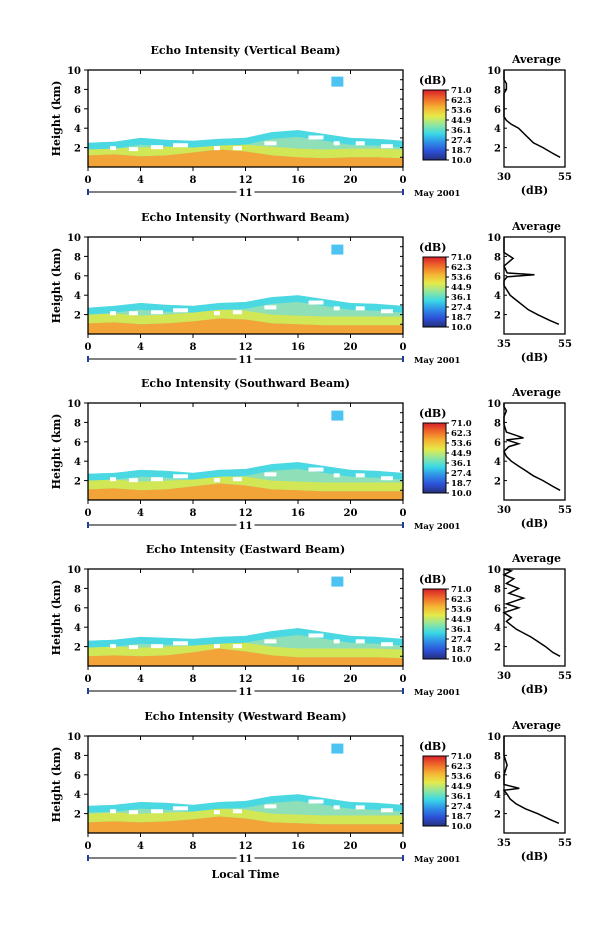  I want to click on x-tick-label: 12, so click(246, 347).